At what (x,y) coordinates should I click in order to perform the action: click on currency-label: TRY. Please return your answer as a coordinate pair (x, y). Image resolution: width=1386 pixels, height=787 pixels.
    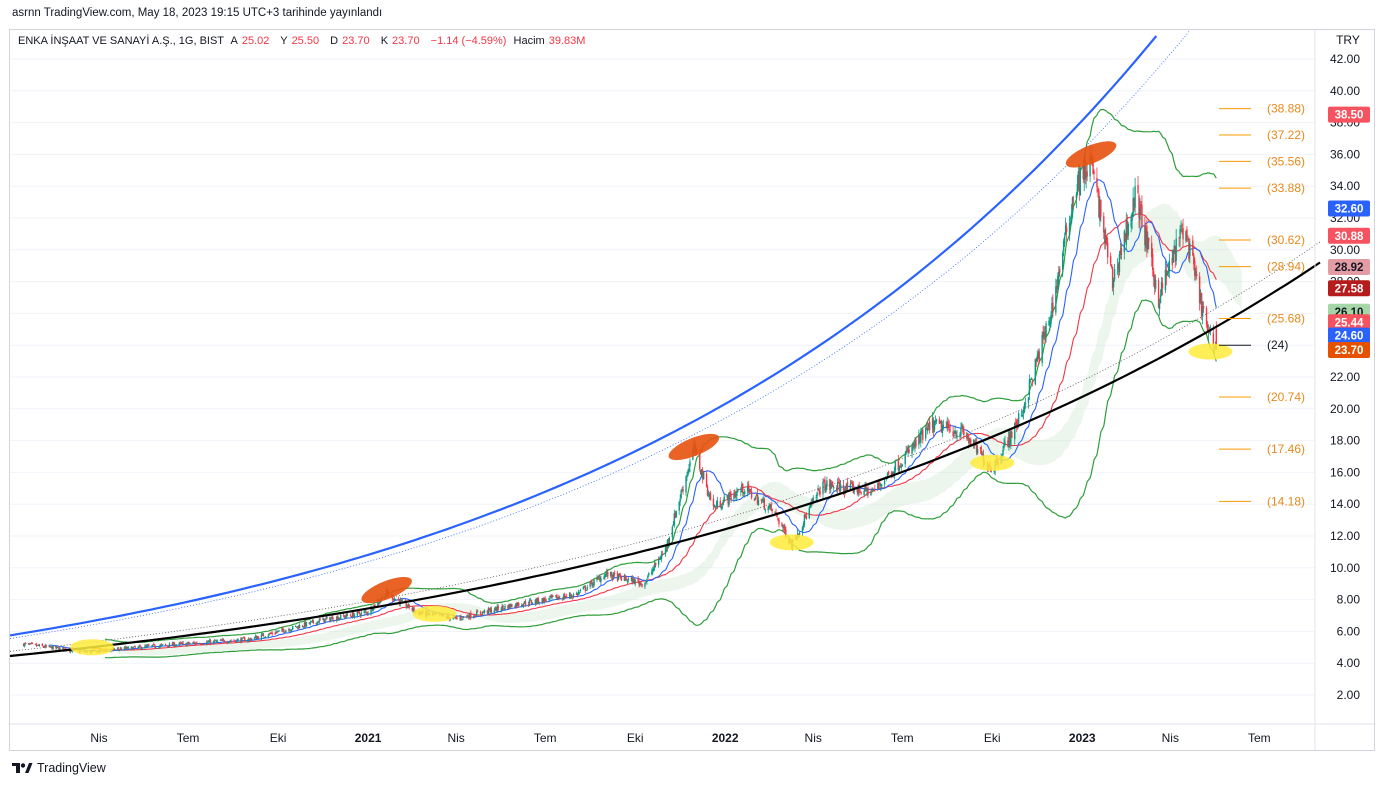
    Looking at the image, I should click on (1348, 40).